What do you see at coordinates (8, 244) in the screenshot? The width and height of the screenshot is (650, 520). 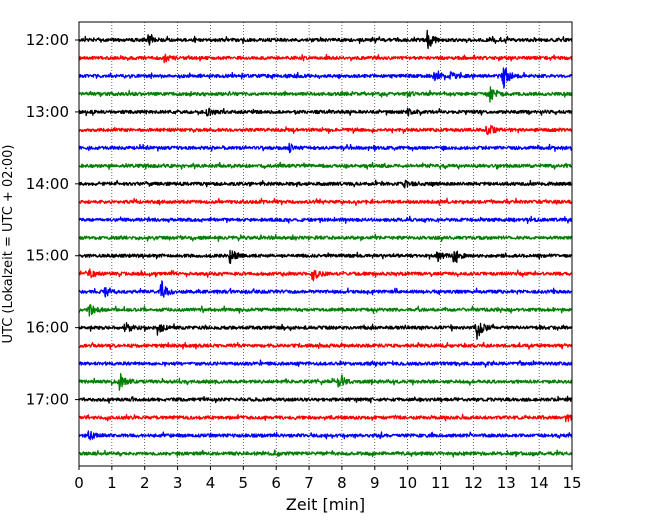 I see `y-axis-label: UTC (Lokalzeit = UTC + 02:00)` at bounding box center [8, 244].